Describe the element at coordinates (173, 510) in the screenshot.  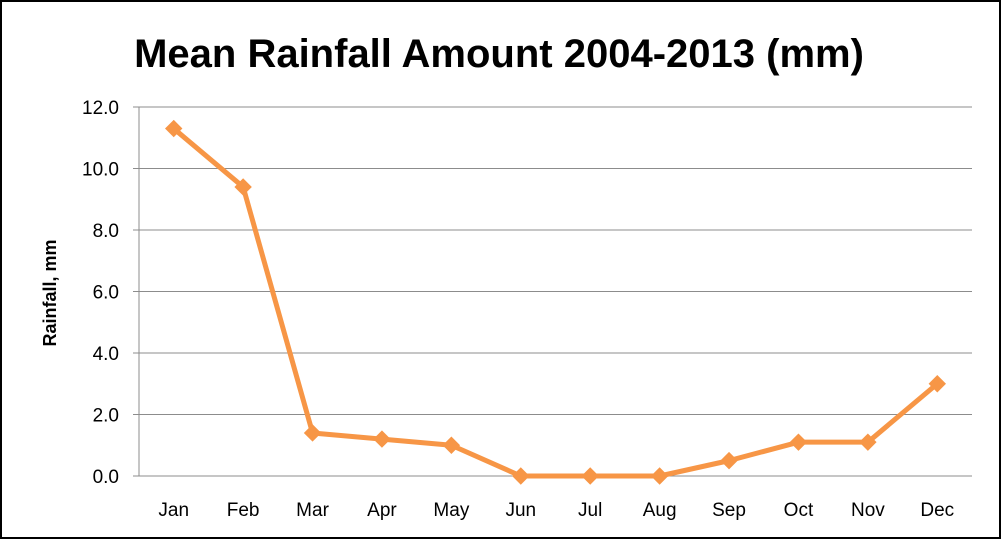
I see `x-tick-label: Jan` at that location.